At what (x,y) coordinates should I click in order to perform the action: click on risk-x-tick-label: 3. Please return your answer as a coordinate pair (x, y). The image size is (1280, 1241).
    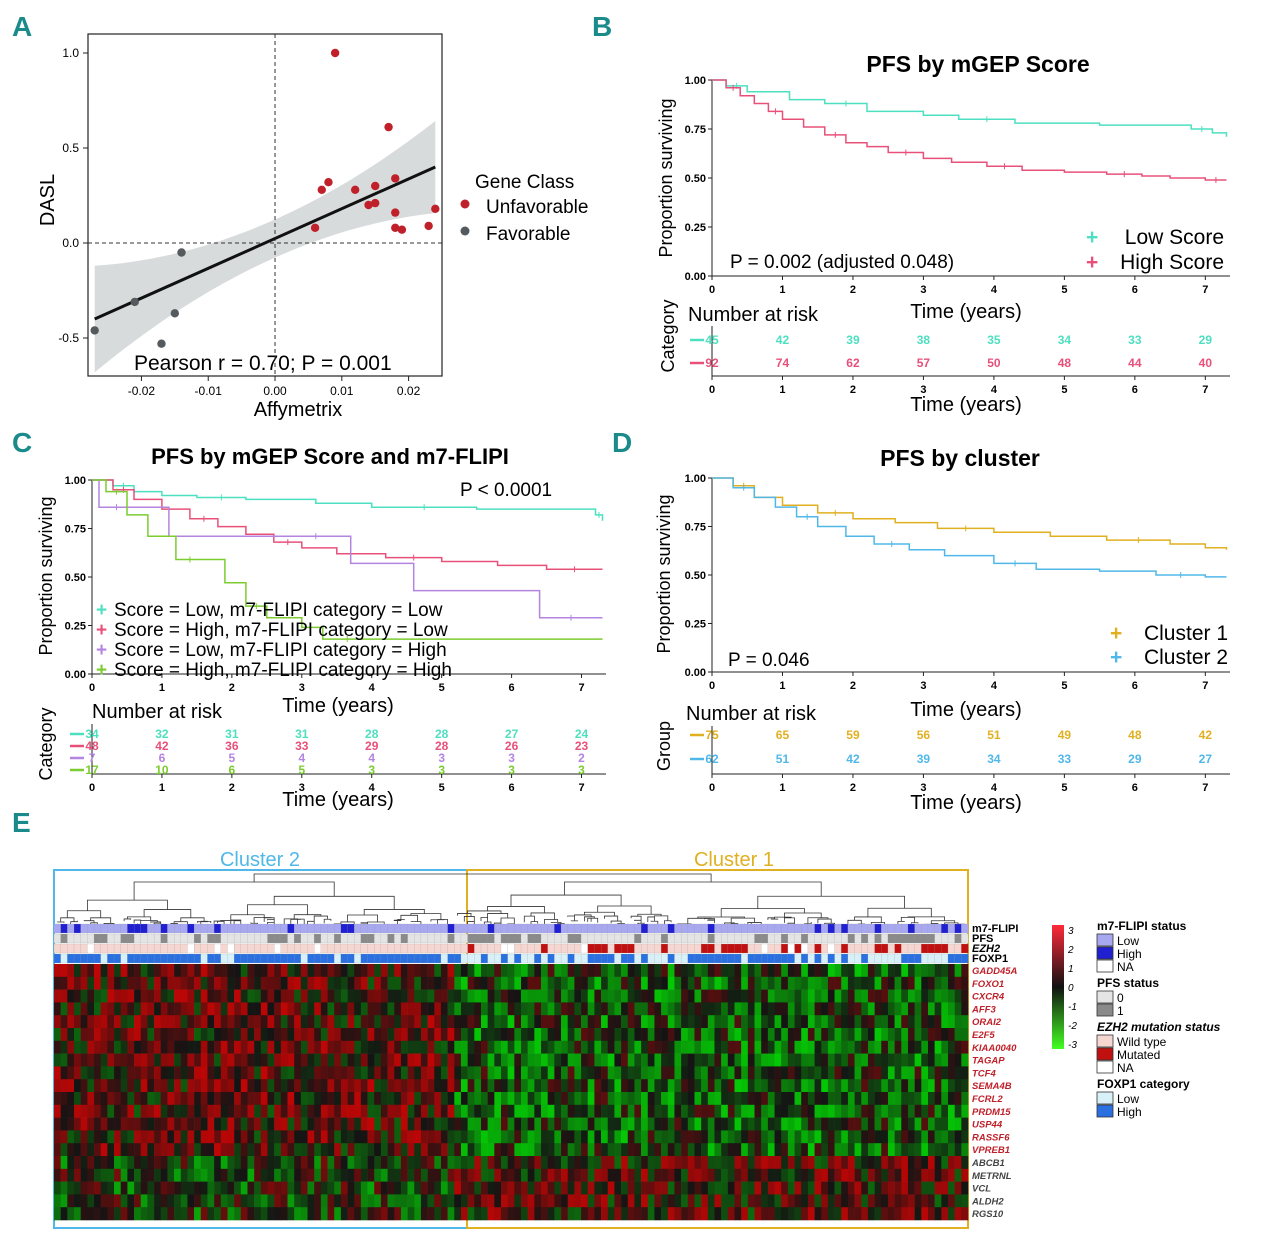
    Looking at the image, I should click on (302, 788).